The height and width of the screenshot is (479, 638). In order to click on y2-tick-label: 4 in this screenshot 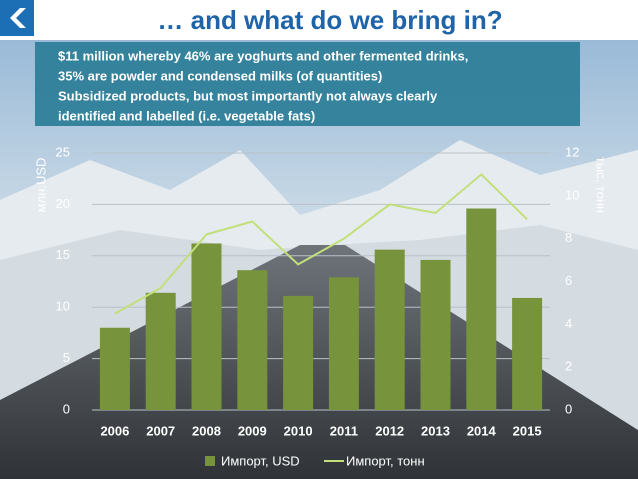, I will do `click(568, 323)`.